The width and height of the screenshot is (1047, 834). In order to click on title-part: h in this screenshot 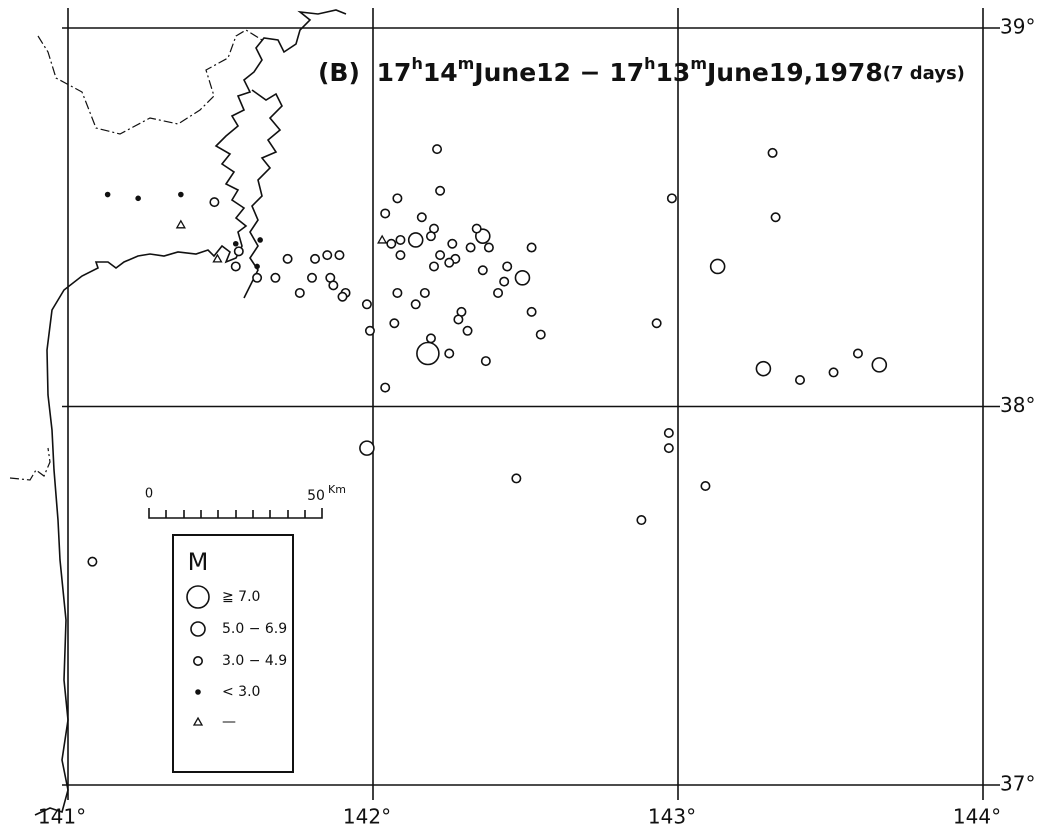, I will do `click(649, 63)`.